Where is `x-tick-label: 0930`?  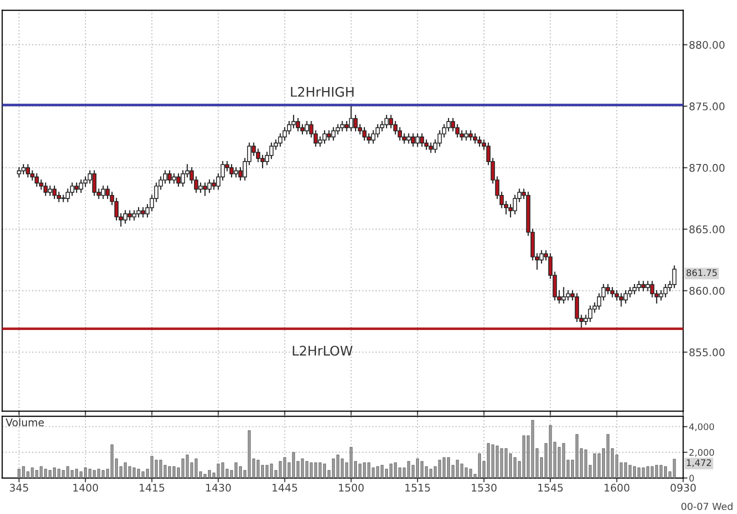 x-tick-label: 0930 is located at coordinates (683, 488).